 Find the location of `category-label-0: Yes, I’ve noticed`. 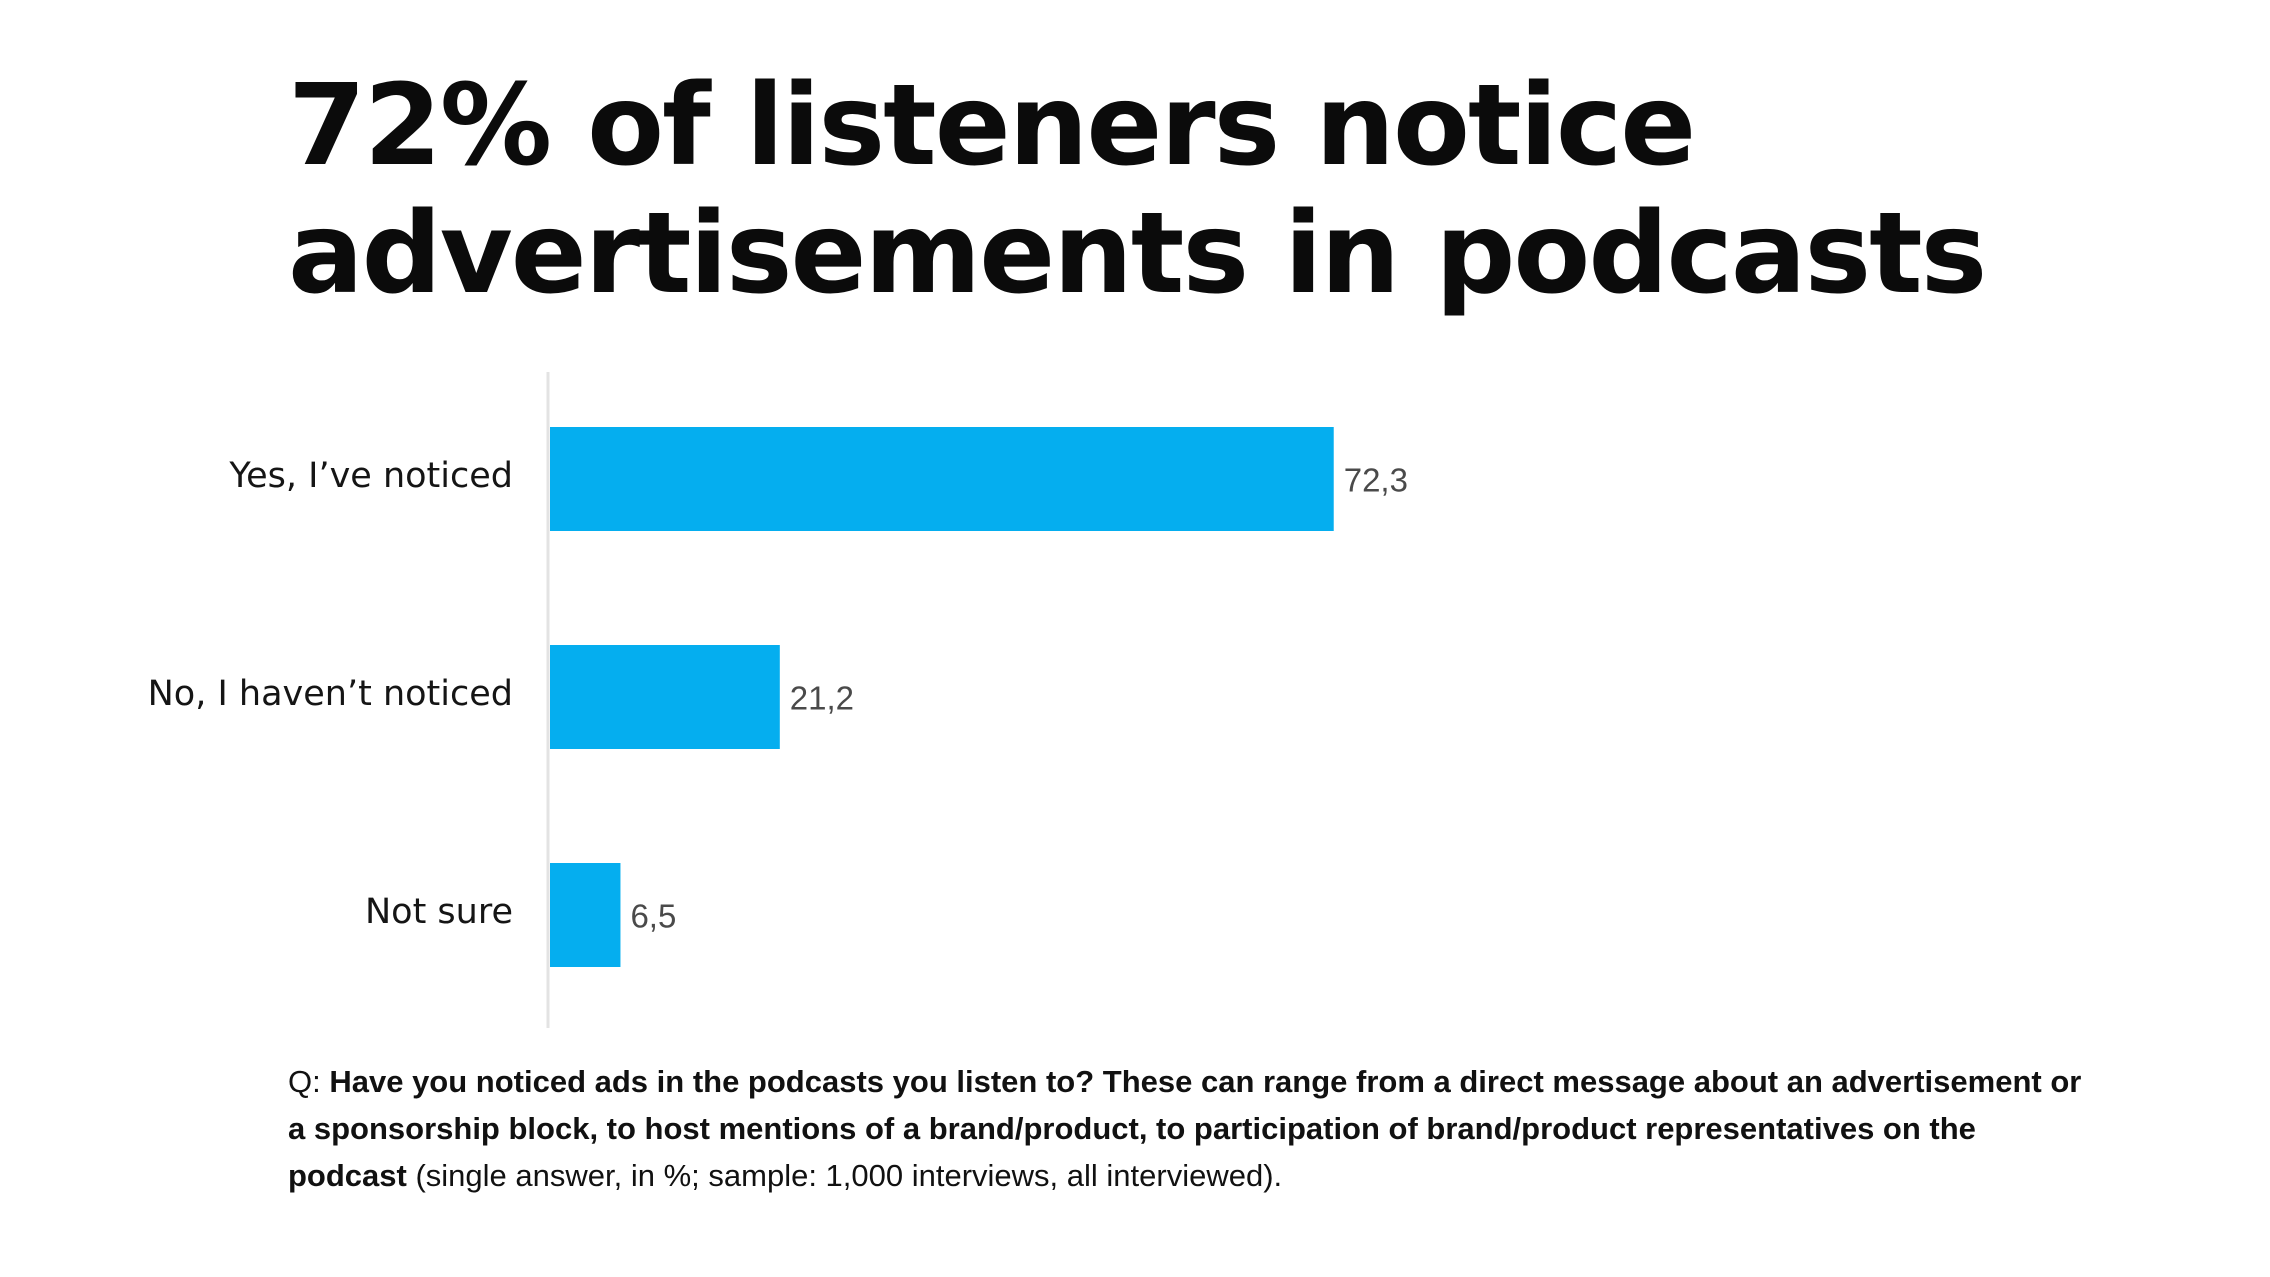

category-label-0: Yes, I’ve noticed is located at coordinates (370, 476).